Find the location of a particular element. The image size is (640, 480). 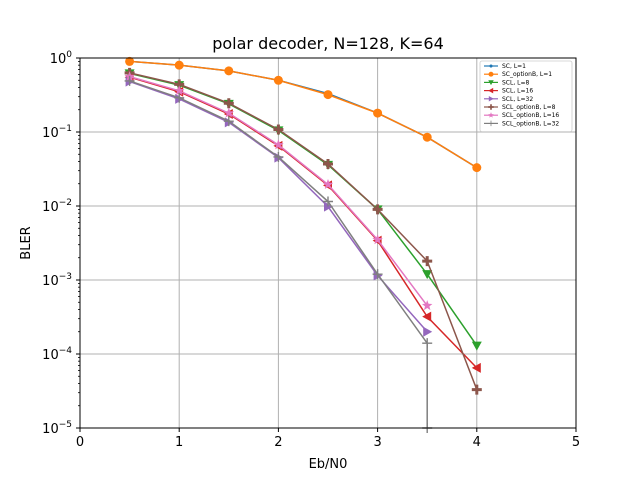

legend-entry: SCL, L=8 is located at coordinates (507, 82).